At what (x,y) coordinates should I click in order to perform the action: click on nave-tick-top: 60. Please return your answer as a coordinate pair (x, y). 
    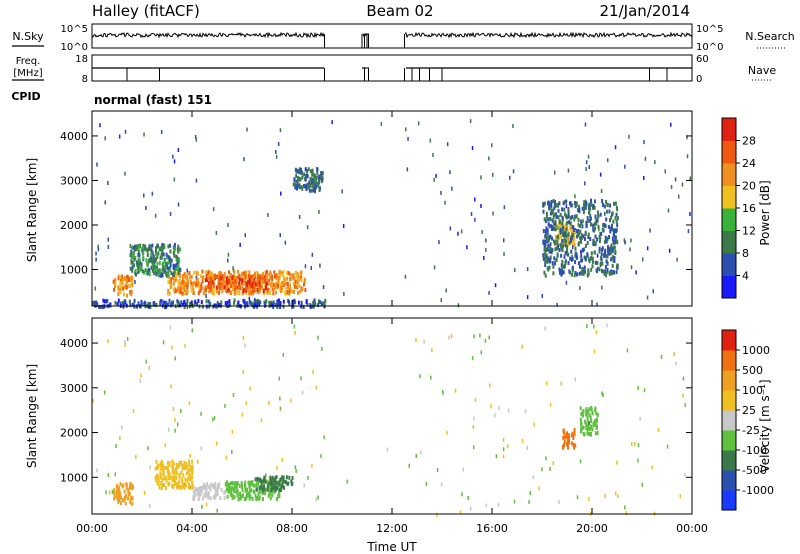
    Looking at the image, I should click on (702, 59).